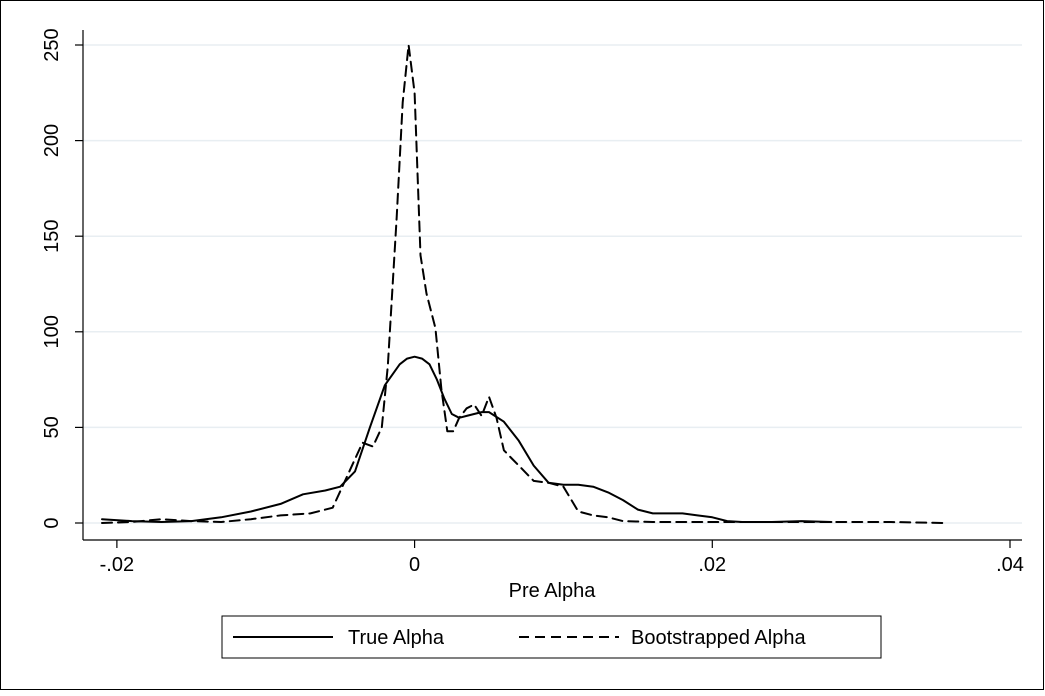 The height and width of the screenshot is (696, 1045). Describe the element at coordinates (712, 565) in the screenshot. I see `x-tick-label: .02` at that location.